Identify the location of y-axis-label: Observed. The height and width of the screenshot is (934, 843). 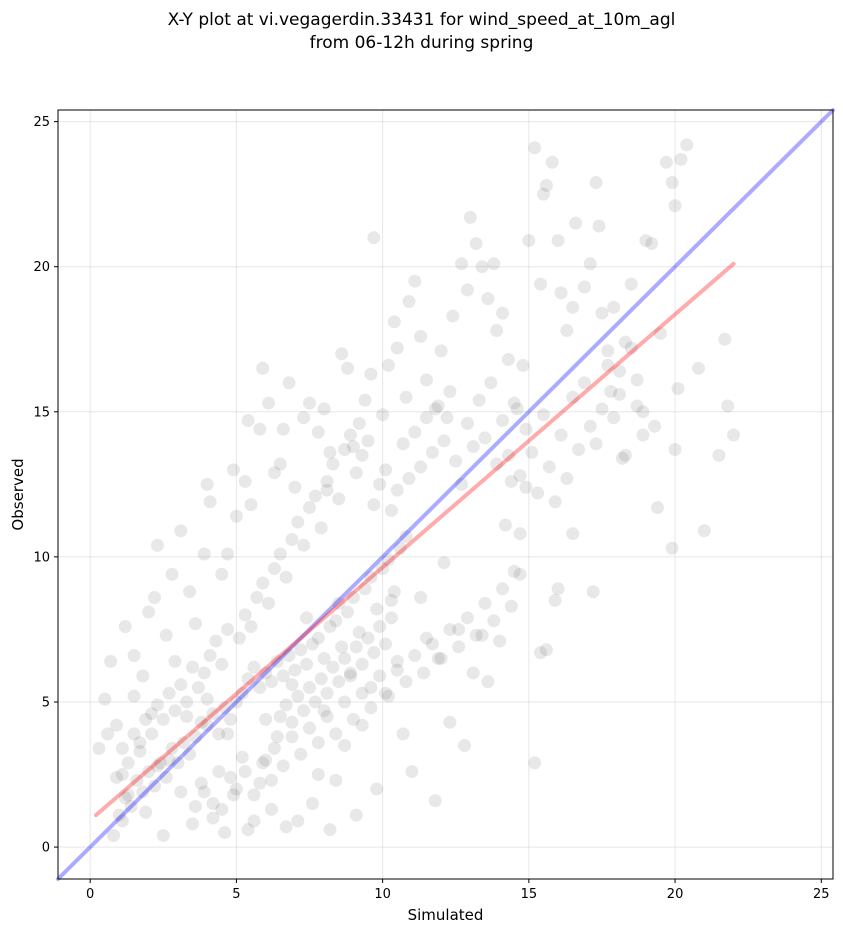
(18, 494).